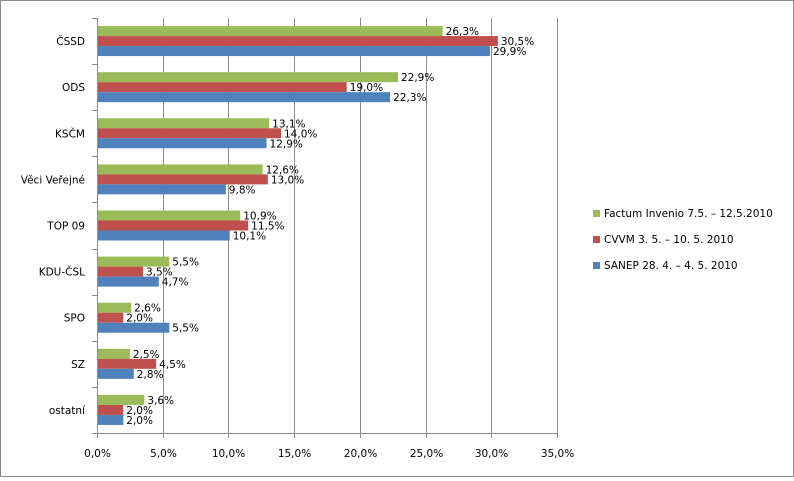  Describe the element at coordinates (175, 283) in the screenshot. I see `data-label: 4,7%` at that location.